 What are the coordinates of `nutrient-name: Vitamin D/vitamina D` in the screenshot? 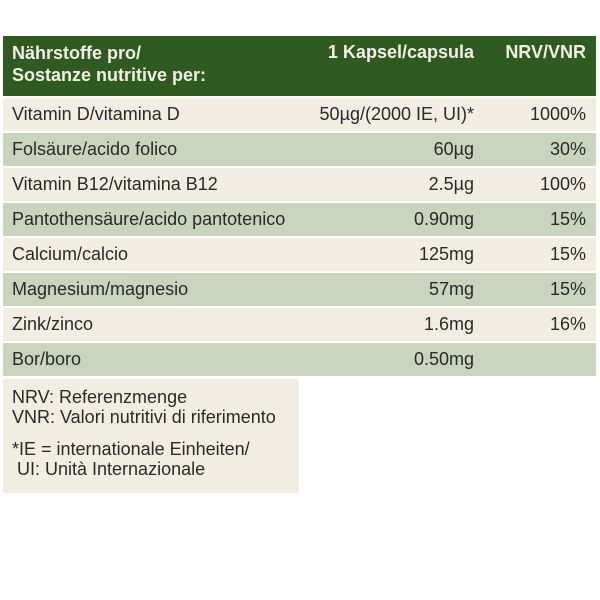 It's located at (96, 114).